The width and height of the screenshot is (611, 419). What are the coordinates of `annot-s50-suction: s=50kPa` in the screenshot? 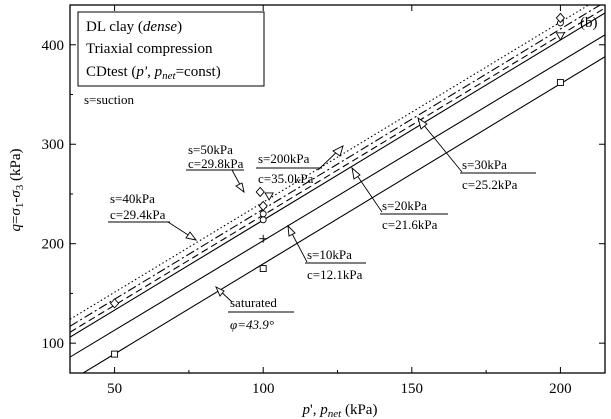 It's located at (210, 149).